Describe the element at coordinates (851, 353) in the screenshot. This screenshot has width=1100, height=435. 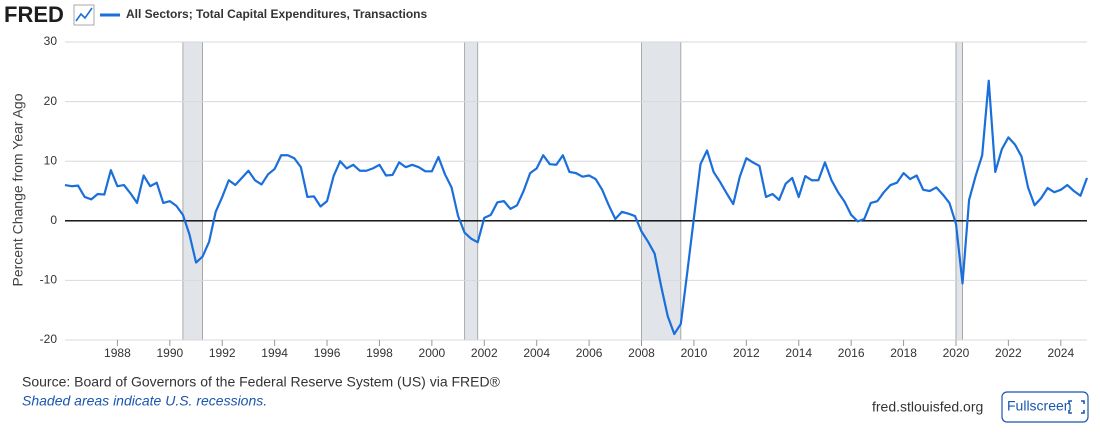
I see `x-tick-label: 2016` at that location.